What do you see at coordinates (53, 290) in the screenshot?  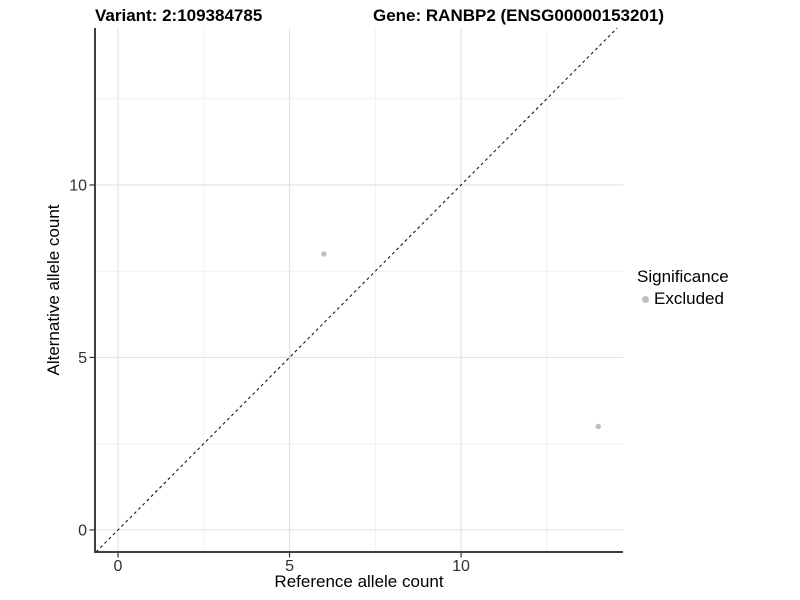 I see `y-axis-label: Alternative allele count` at bounding box center [53, 290].